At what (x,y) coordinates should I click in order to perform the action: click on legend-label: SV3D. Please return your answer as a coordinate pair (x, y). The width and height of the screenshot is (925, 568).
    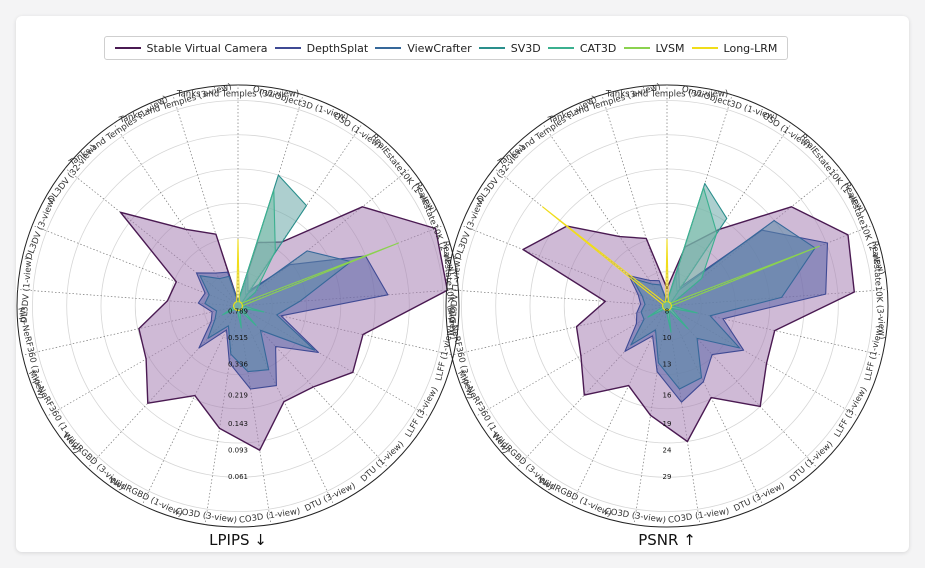
    Looking at the image, I should click on (525, 48).